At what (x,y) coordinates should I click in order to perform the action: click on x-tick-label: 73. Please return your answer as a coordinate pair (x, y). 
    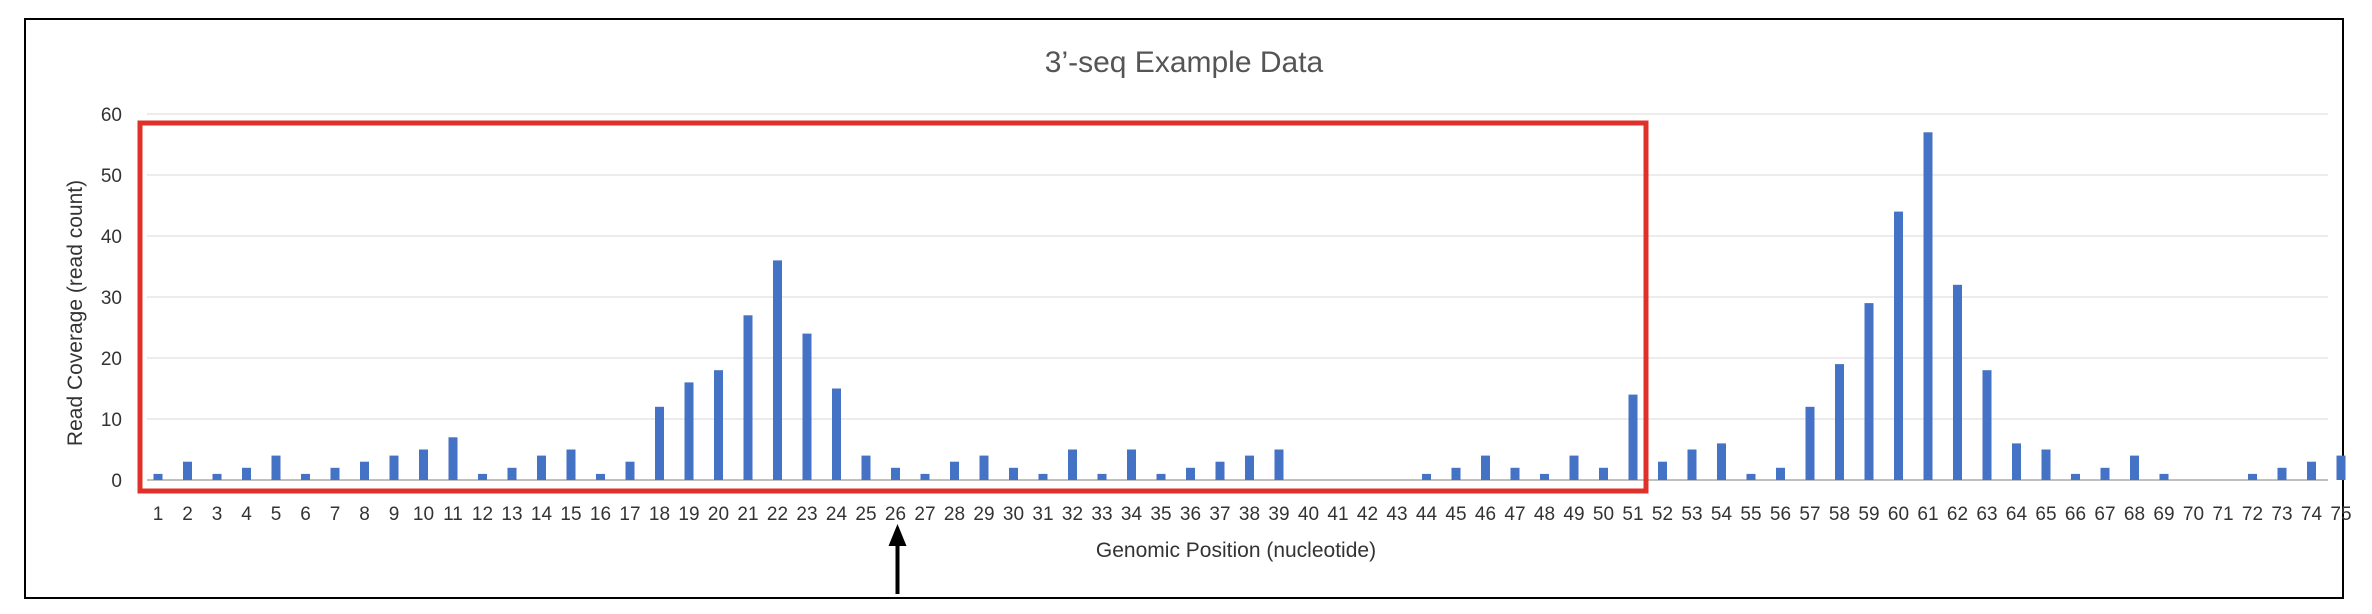
    Looking at the image, I should click on (2281, 514).